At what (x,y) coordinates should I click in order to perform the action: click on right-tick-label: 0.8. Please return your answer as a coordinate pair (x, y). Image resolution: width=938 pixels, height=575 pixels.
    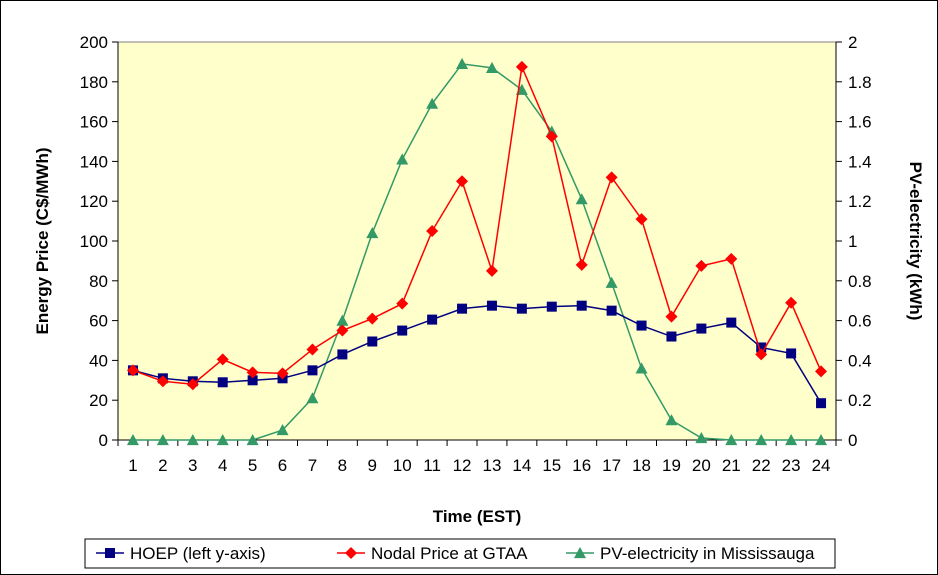
    Looking at the image, I should click on (860, 281).